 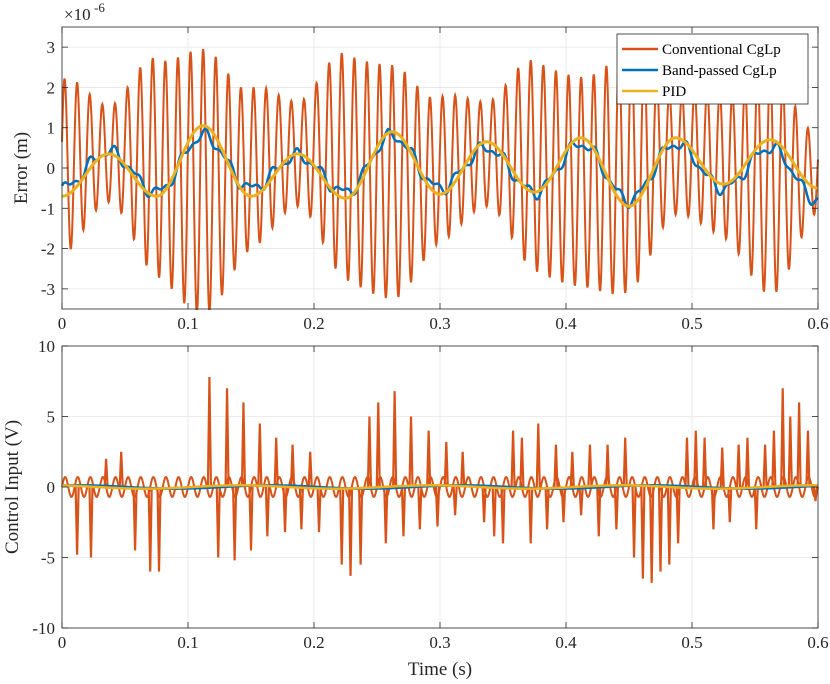 I want to click on error-exponent-label: ×10 -6, so click(x=84, y=12).